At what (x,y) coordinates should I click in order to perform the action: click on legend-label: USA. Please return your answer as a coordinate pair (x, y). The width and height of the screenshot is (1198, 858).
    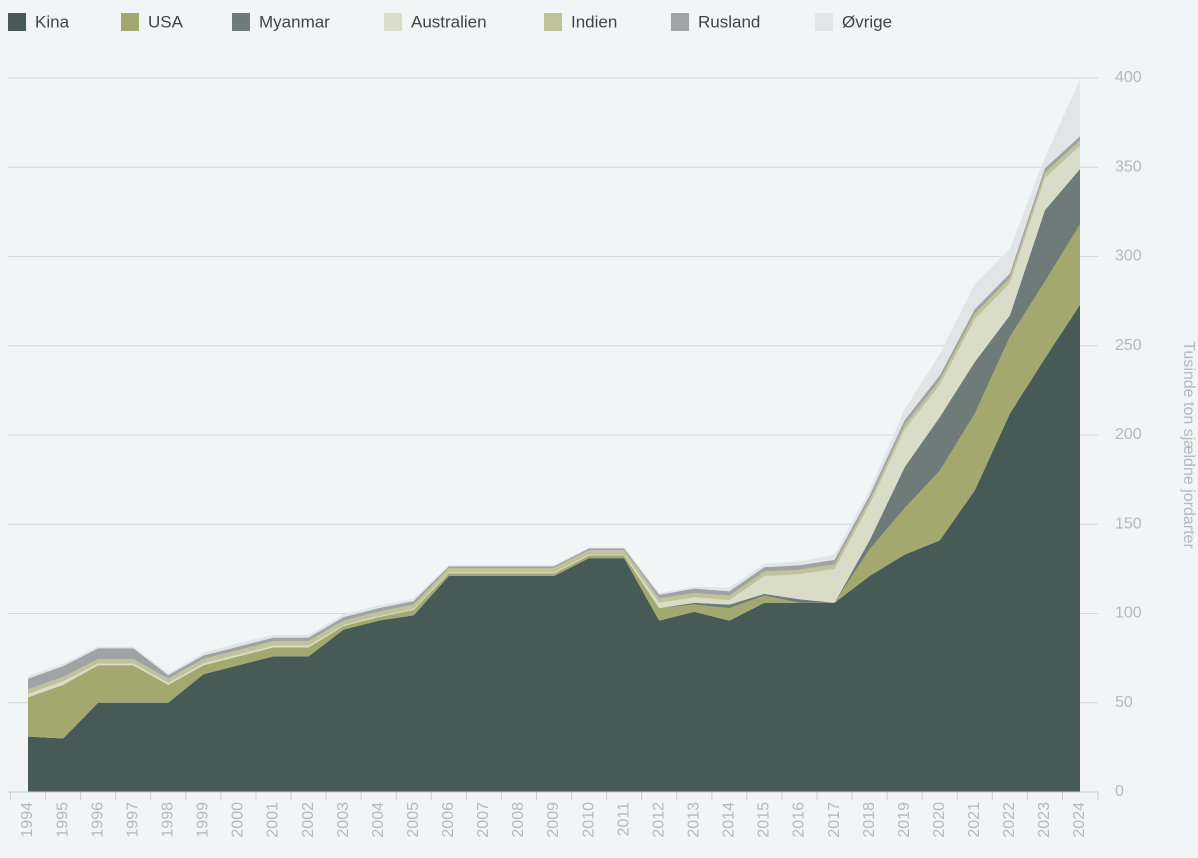
    Looking at the image, I should click on (166, 21).